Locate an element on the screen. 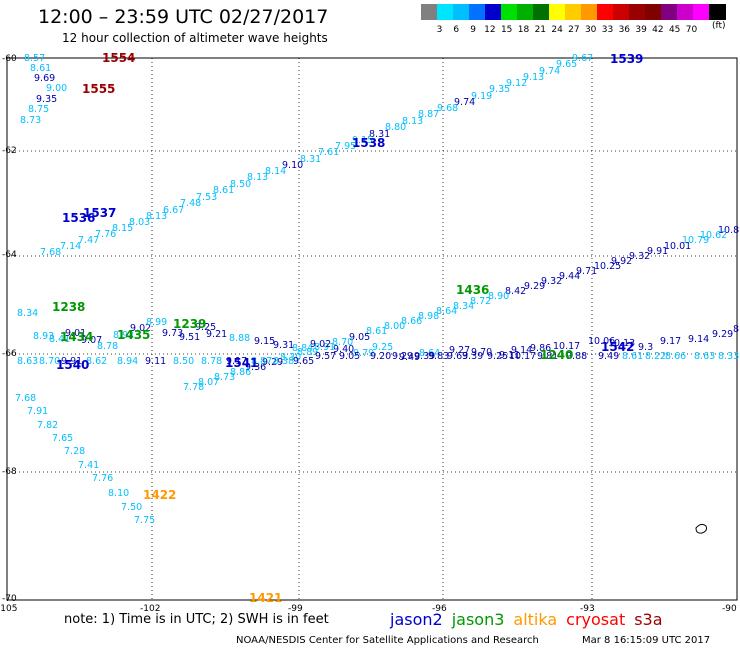 The height and width of the screenshot is (650, 740). lon-label: -102 is located at coordinates (150, 609).